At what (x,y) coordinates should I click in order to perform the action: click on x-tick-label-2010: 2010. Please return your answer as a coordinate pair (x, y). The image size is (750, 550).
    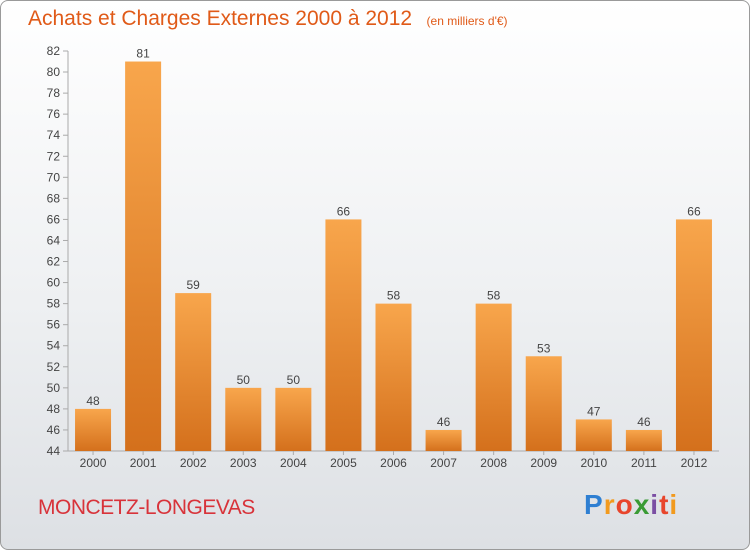
    Looking at the image, I should click on (593, 463).